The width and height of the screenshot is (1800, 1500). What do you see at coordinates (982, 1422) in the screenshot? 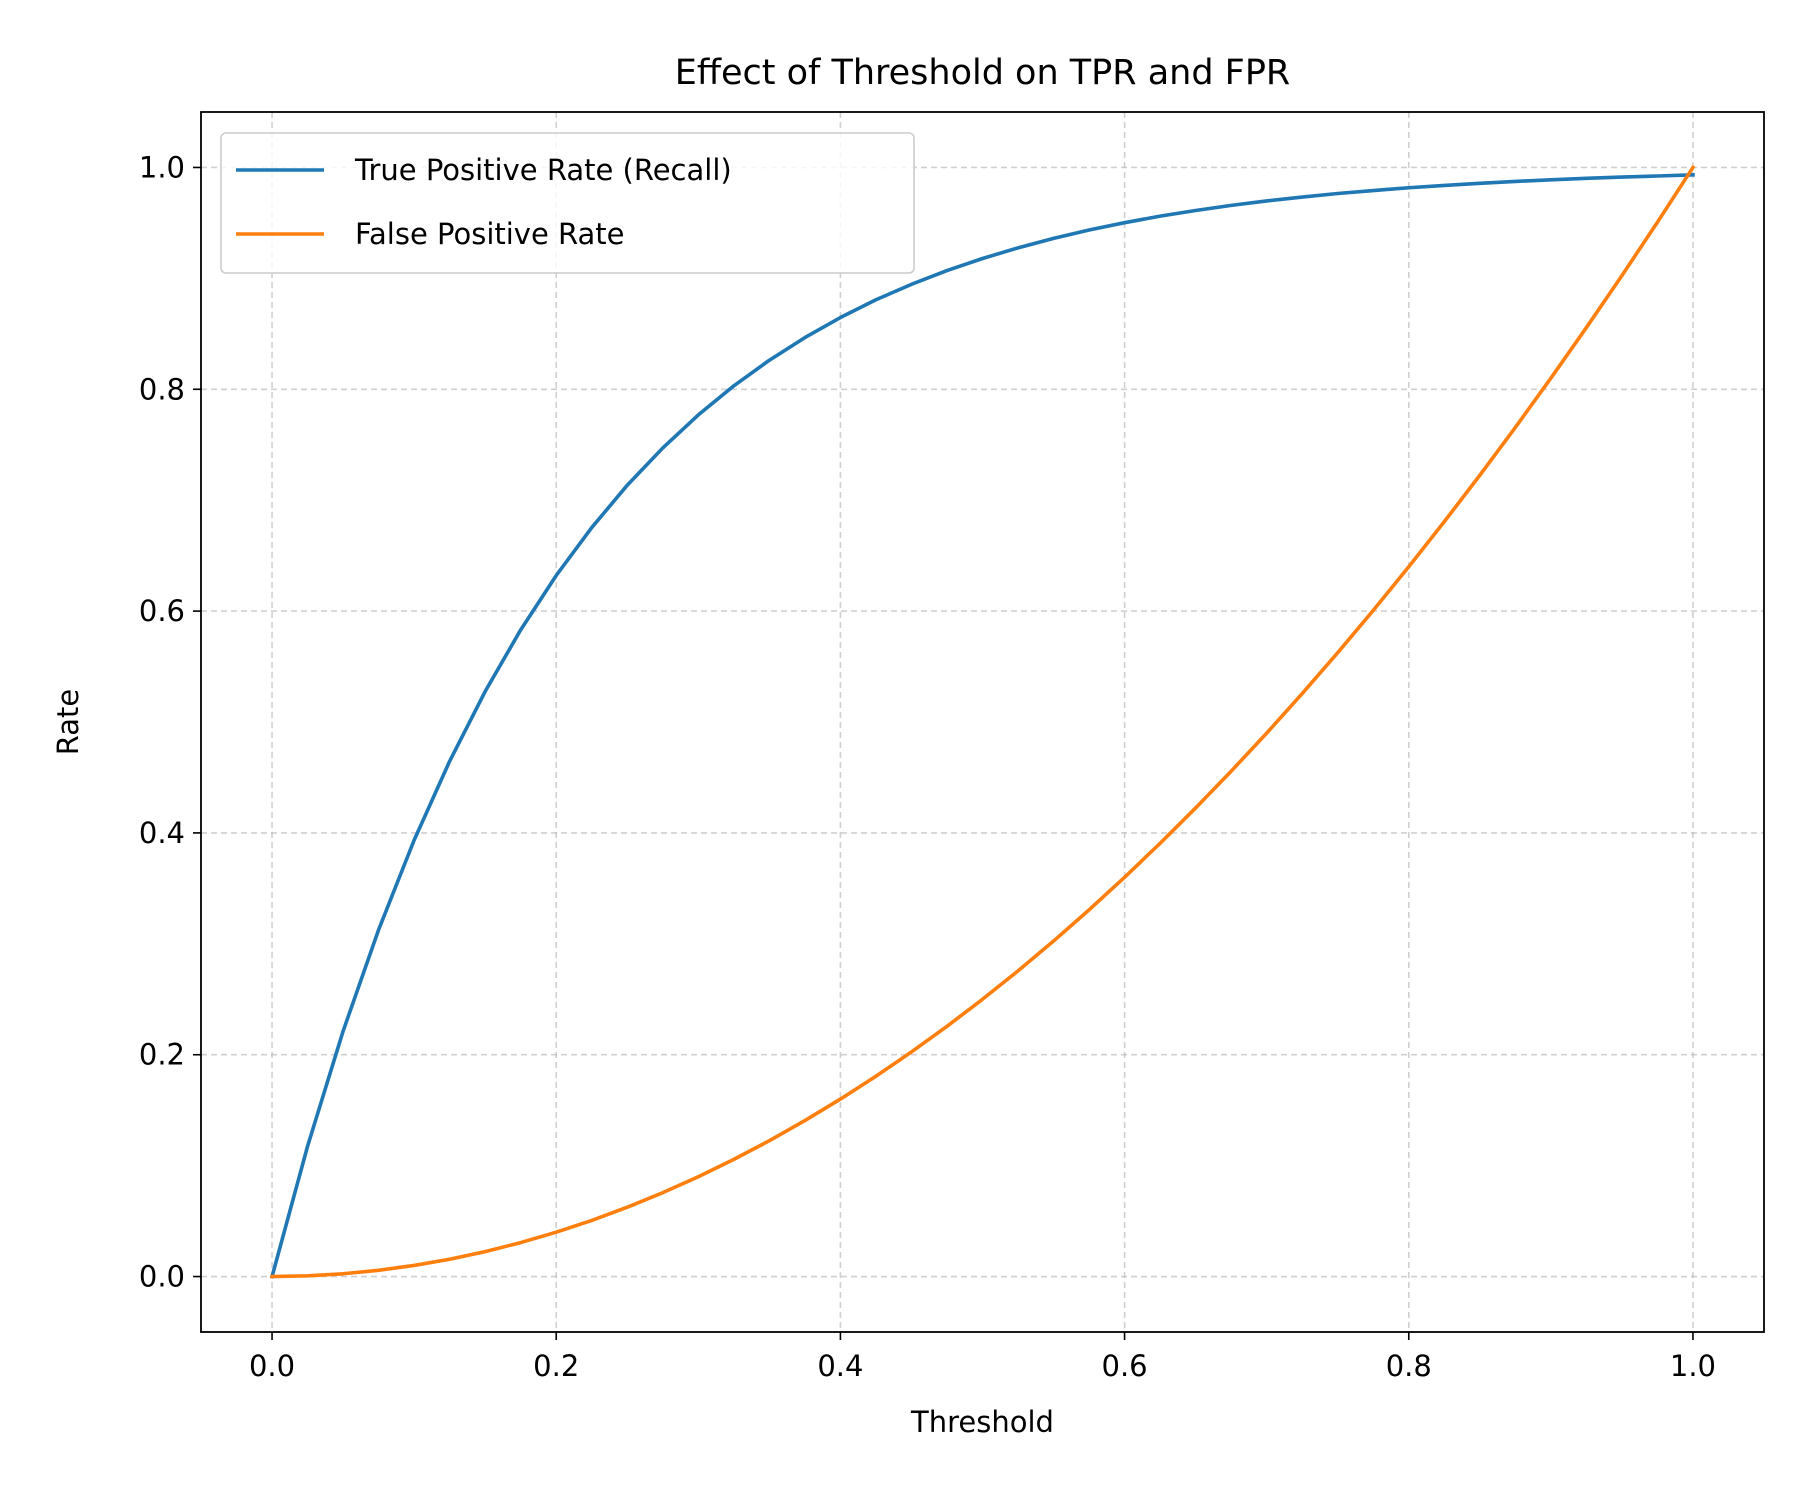
I see `x-axis-label: Threshold` at bounding box center [982, 1422].